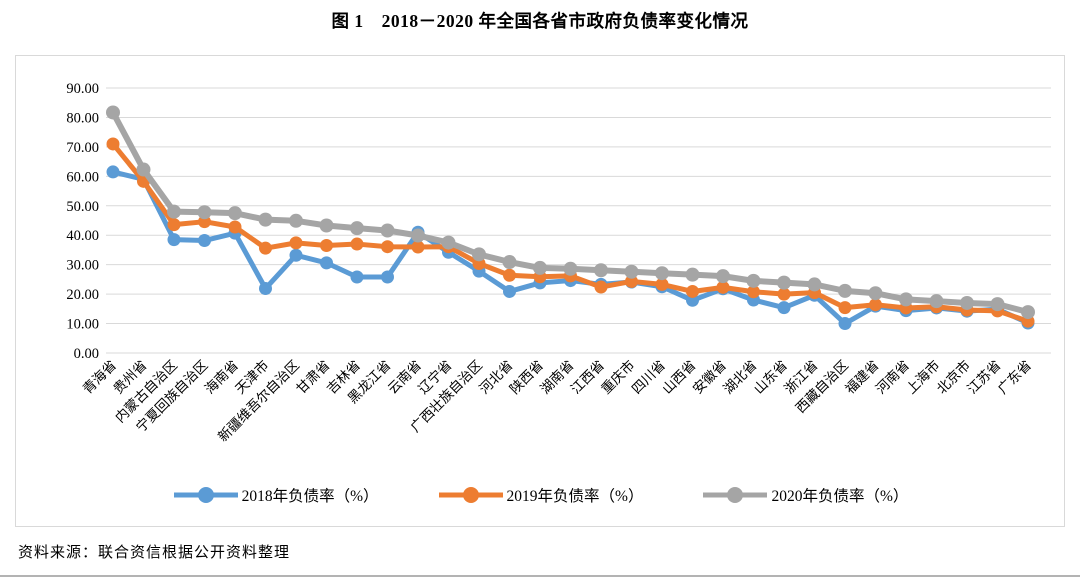 The image size is (1080, 580). Describe the element at coordinates (82, 266) in the screenshot. I see `y-axis-tick-label: 30.00` at that location.